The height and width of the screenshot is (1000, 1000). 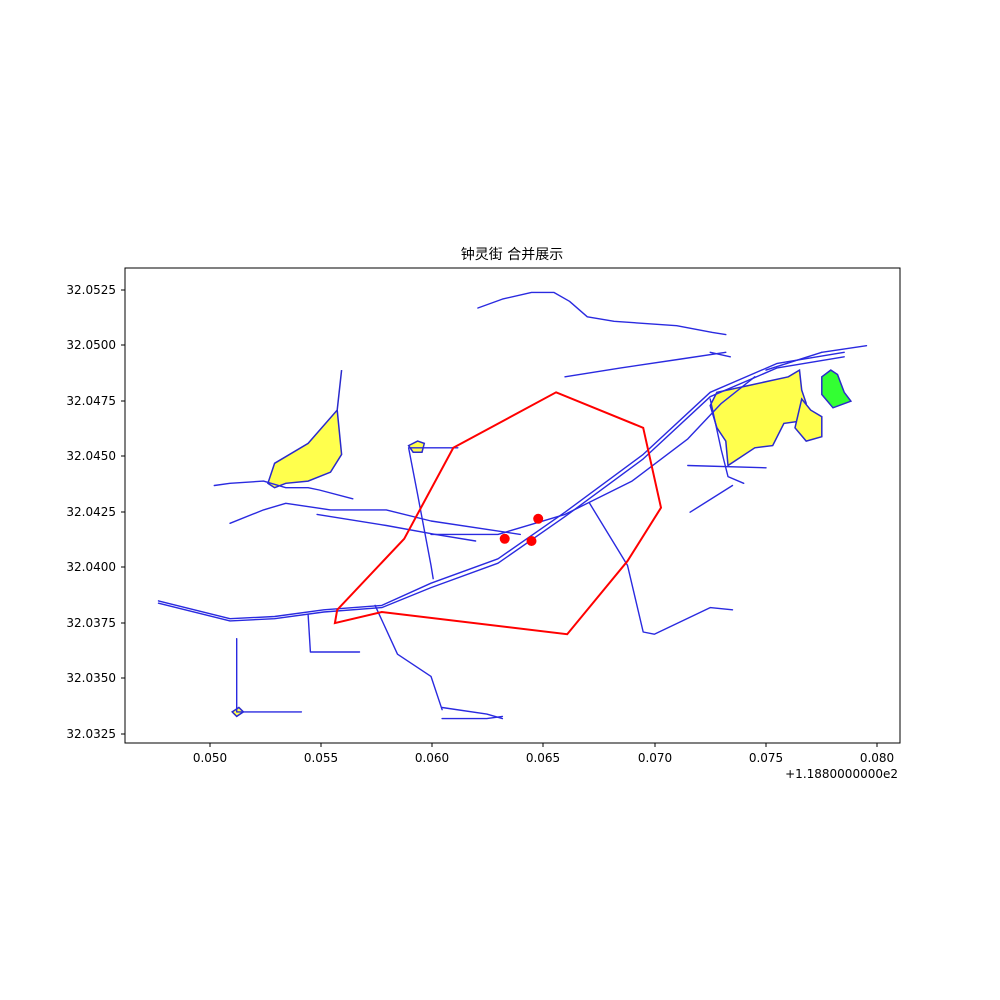 What do you see at coordinates (655, 758) in the screenshot?
I see `x-tick-label-4: 0.070` at bounding box center [655, 758].